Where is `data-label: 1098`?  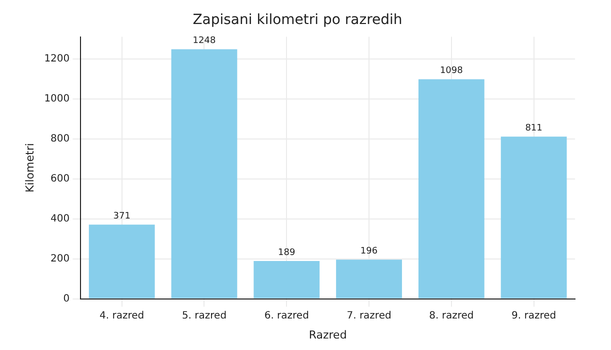 data-label: 1098 is located at coordinates (452, 71).